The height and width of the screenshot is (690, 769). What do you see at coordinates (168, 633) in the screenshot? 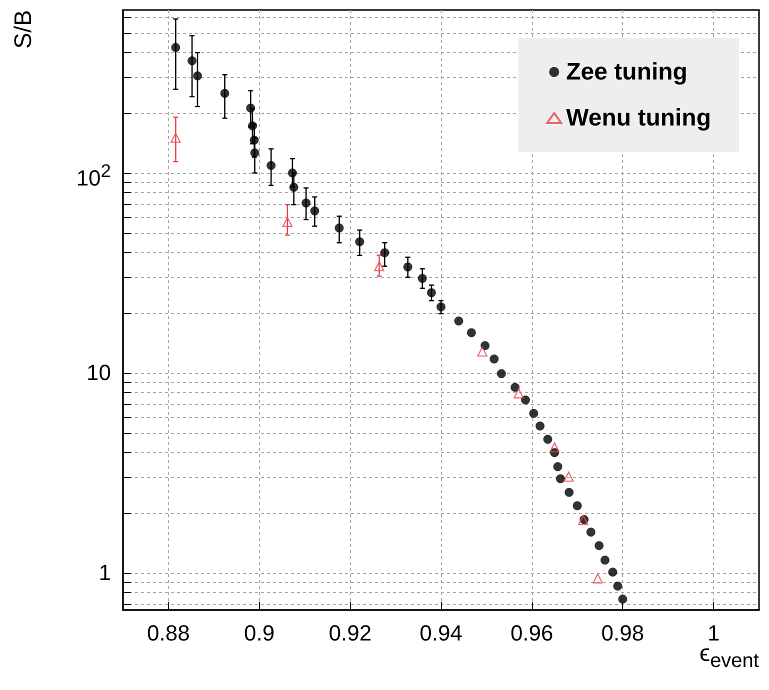
I see `x-tick-label: 0.88` at bounding box center [168, 633].